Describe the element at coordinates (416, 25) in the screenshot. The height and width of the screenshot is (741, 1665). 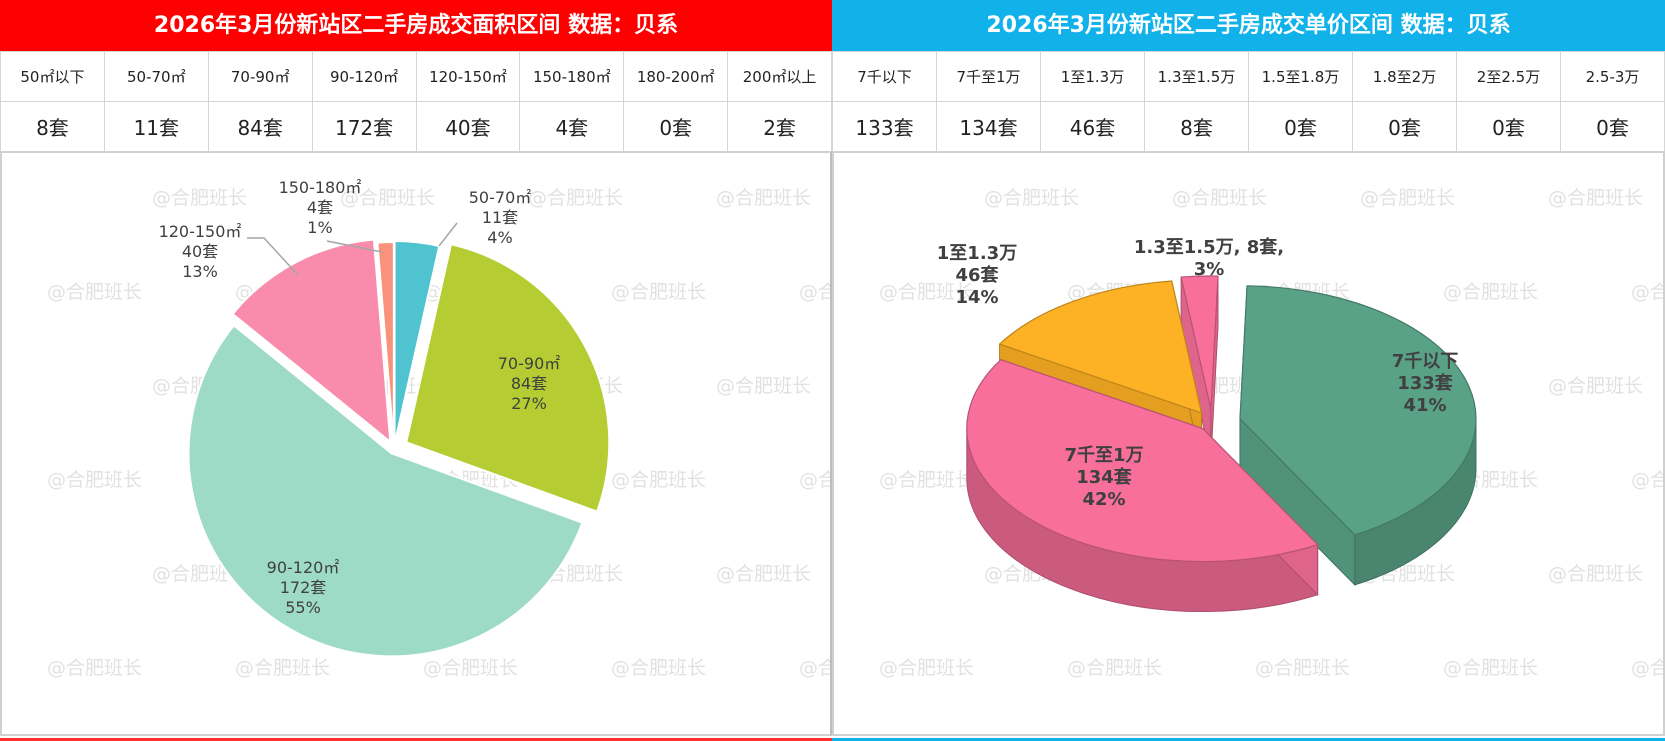
I see `area-title: 2026年3月份新站区二手房成交面积区间 数据：贝系` at that location.